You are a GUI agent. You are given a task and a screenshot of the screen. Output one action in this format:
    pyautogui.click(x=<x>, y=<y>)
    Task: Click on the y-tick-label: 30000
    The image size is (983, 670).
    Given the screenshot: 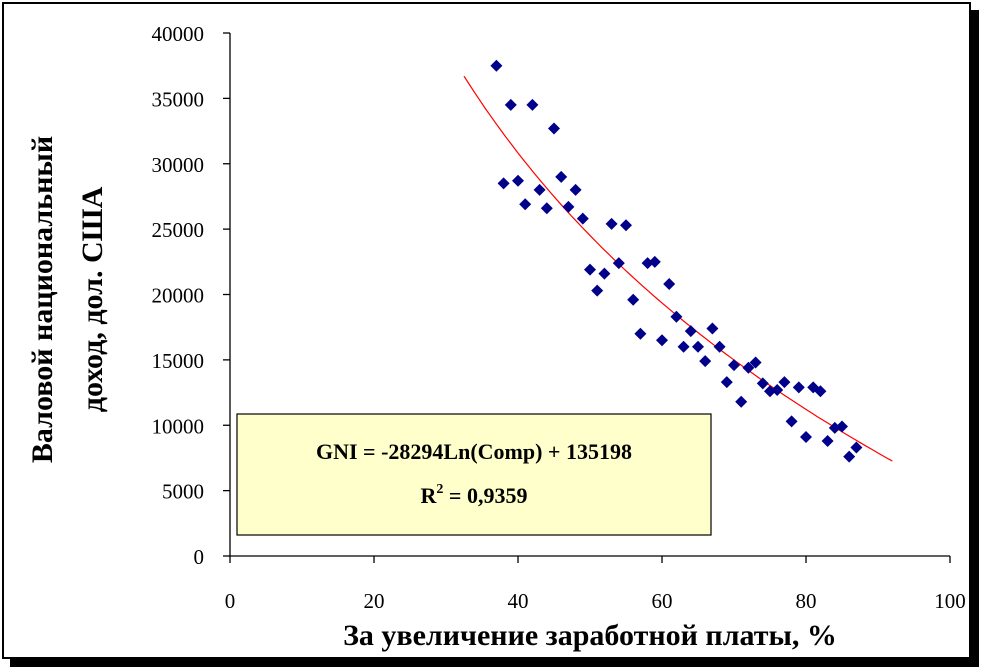 What is the action you would take?
    pyautogui.click(x=178, y=165)
    